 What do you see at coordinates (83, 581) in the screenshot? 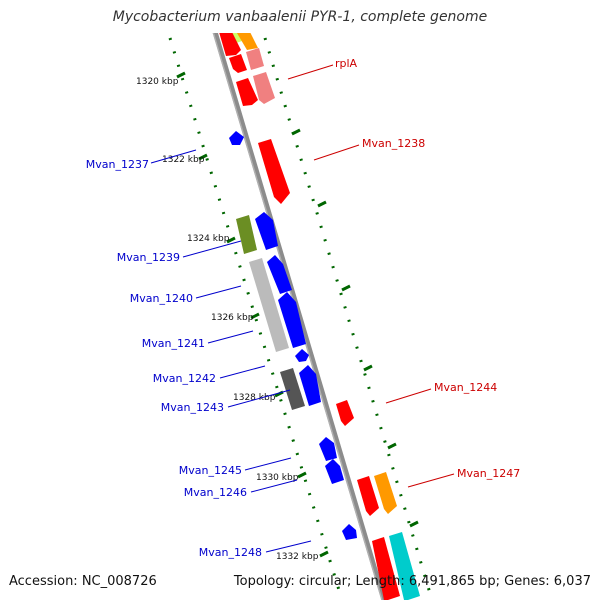
I see `accession-text: Accession: NC_008726` at bounding box center [83, 581].